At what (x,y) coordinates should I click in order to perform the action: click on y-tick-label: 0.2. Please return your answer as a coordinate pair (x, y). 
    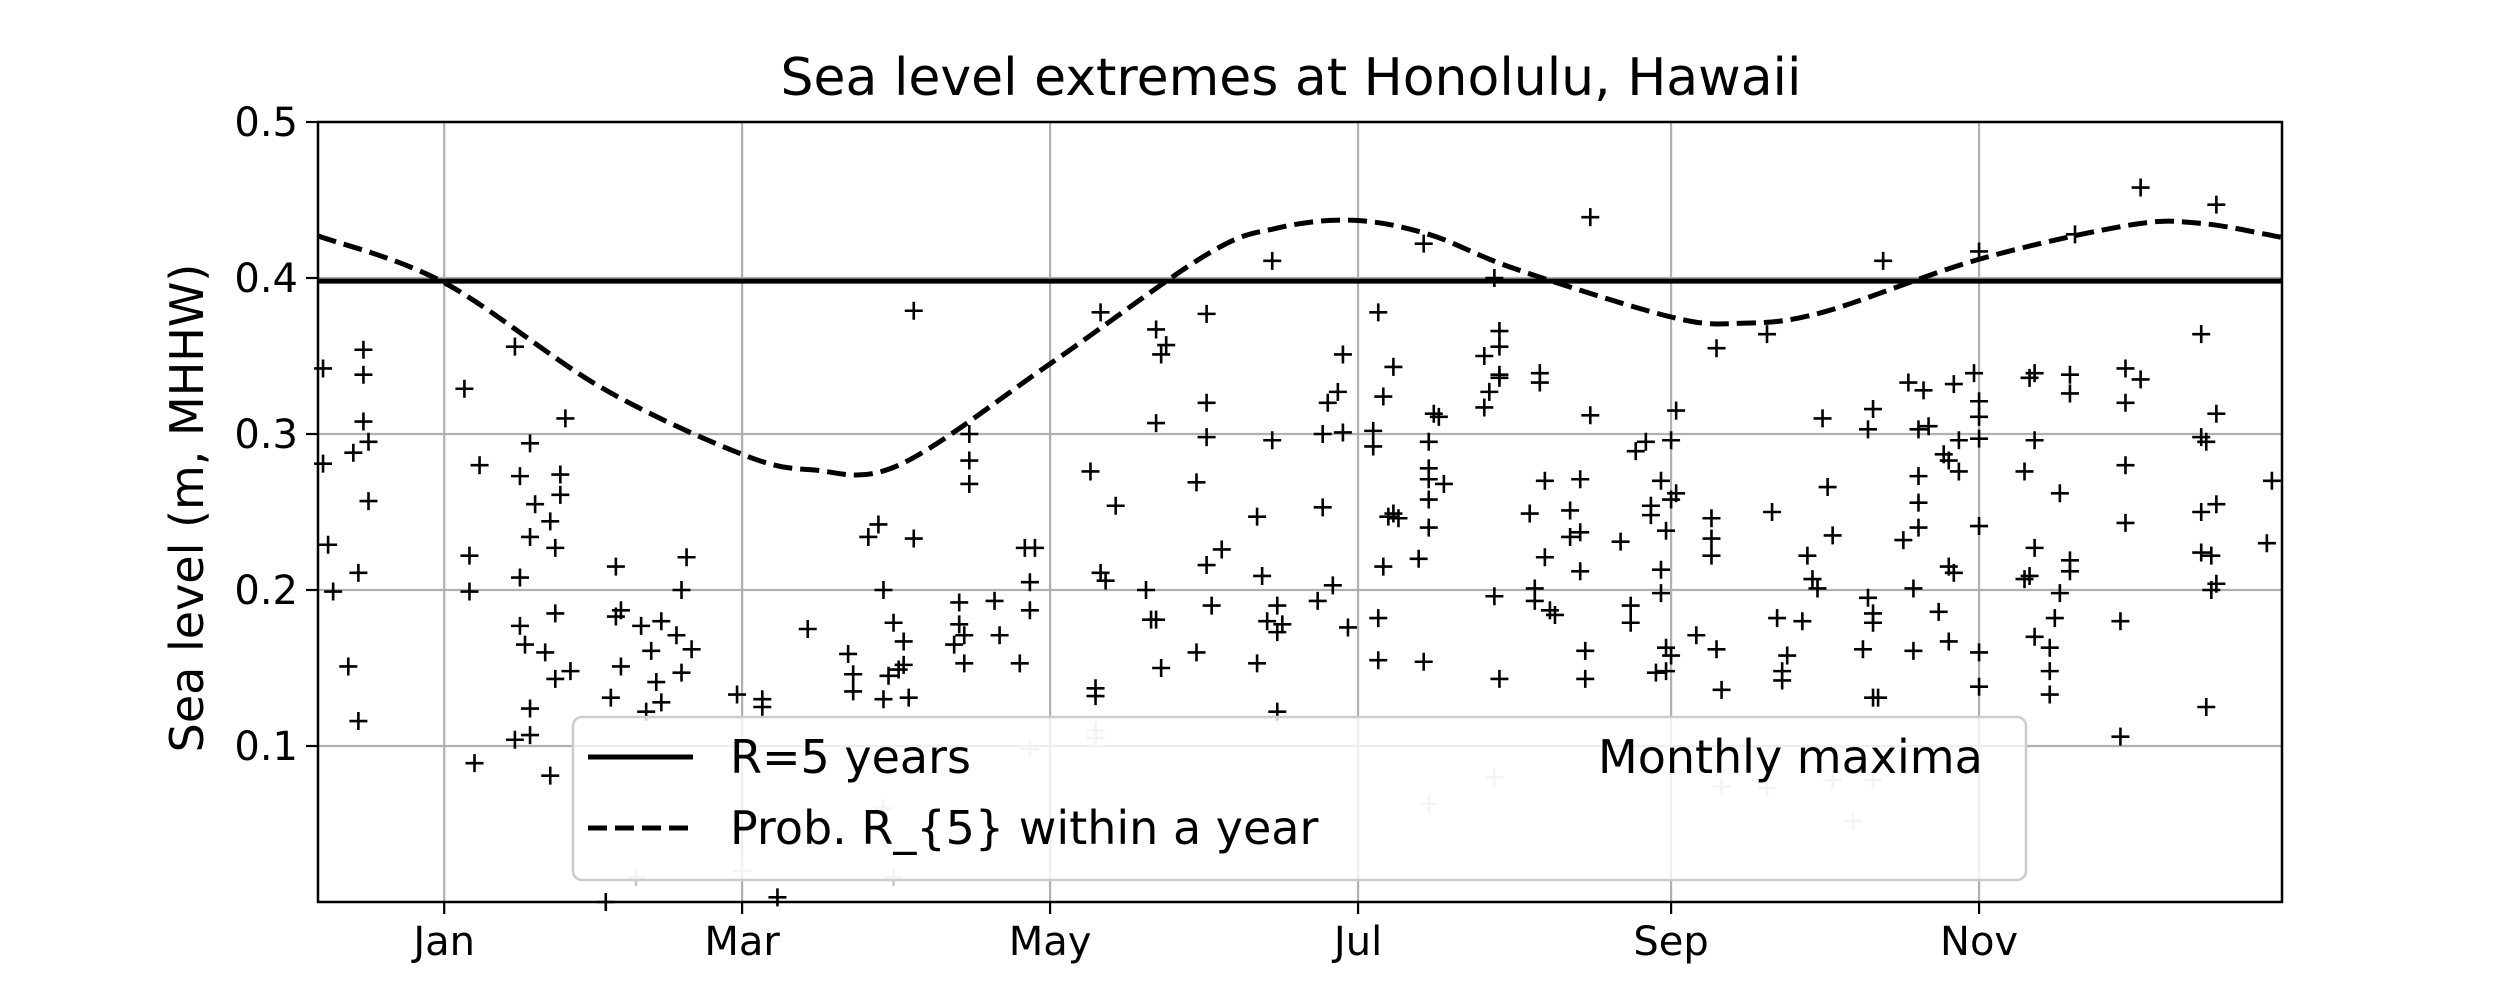
    Looking at the image, I should click on (266, 591).